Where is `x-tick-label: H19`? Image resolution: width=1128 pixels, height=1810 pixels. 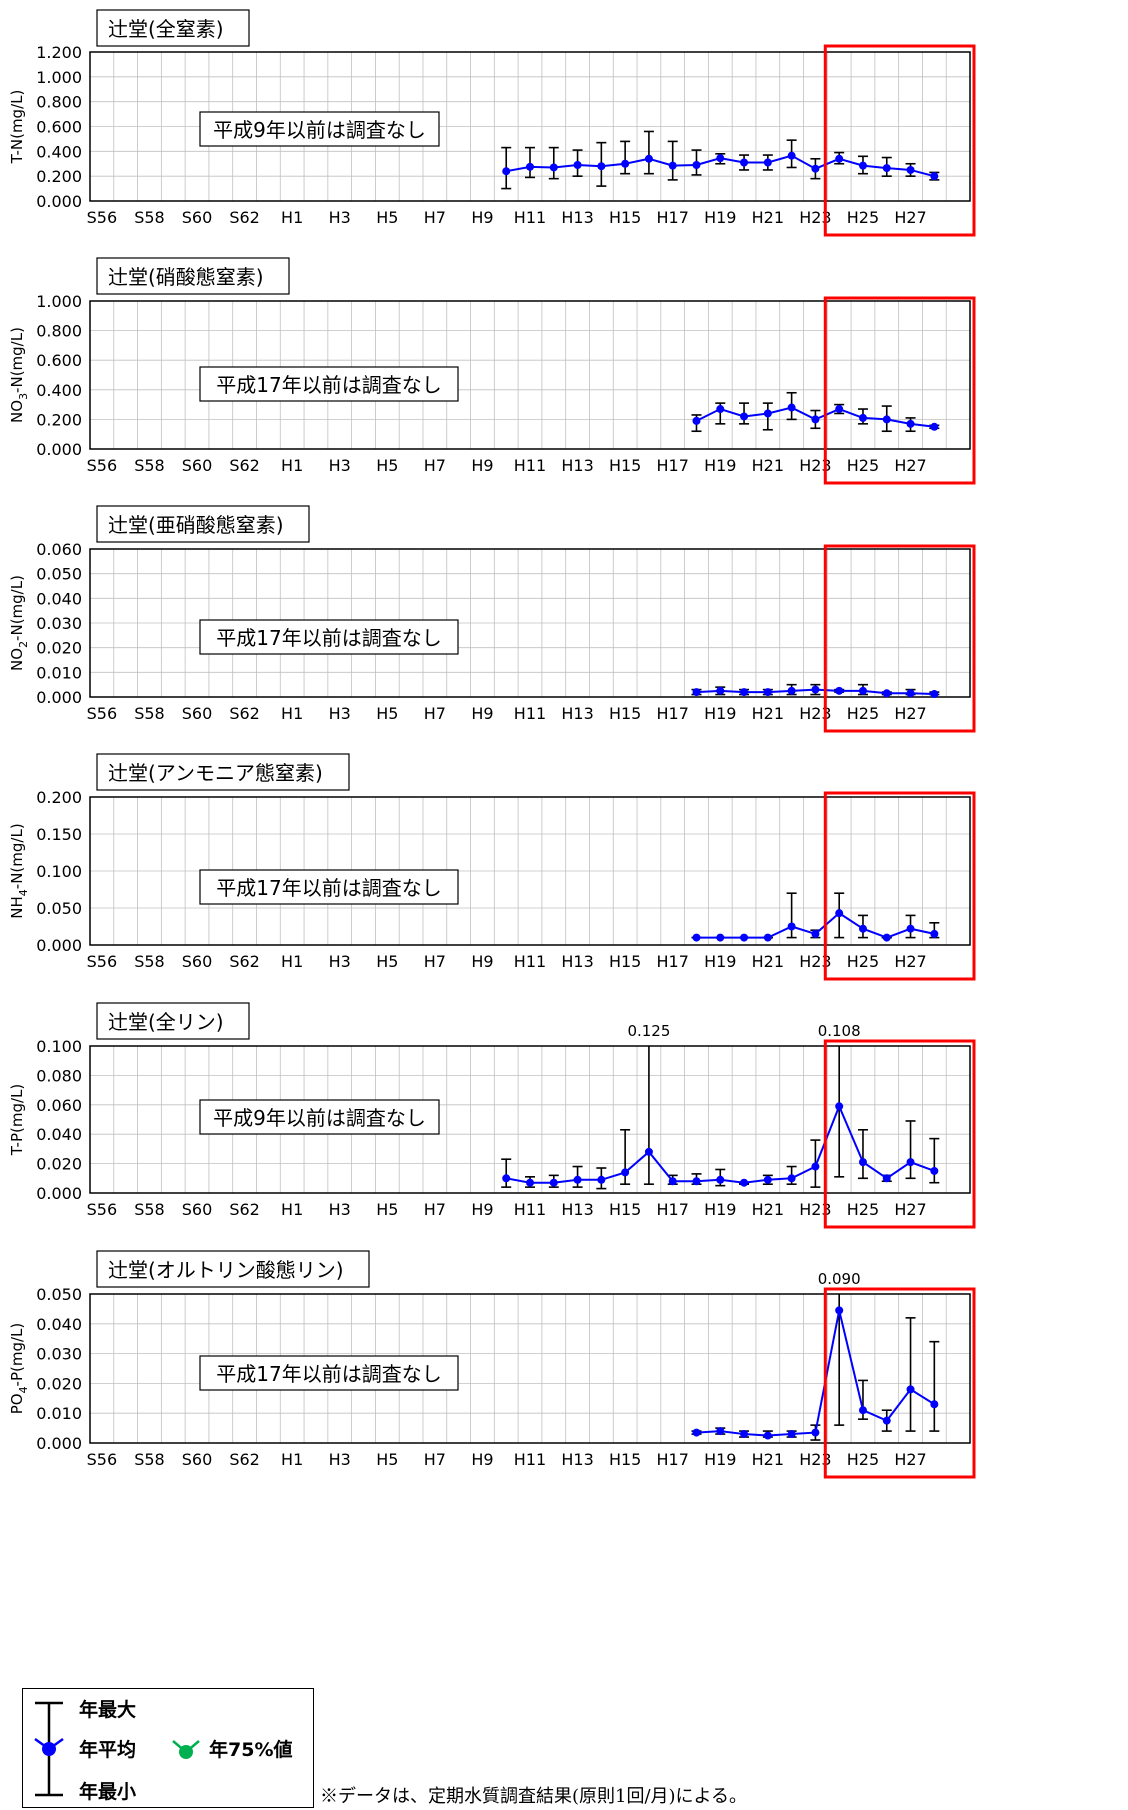 x-tick-label: H19 is located at coordinates (720, 1459).